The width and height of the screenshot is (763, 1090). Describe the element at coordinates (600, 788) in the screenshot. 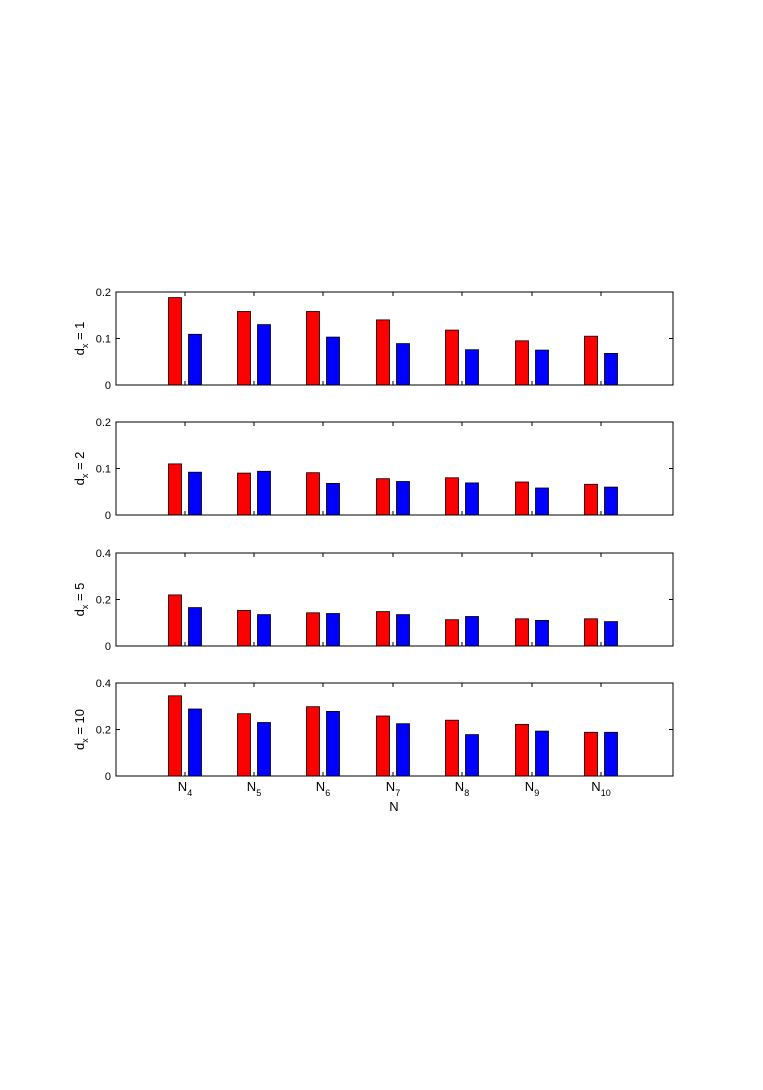

I see `x-tick-label: N10` at that location.